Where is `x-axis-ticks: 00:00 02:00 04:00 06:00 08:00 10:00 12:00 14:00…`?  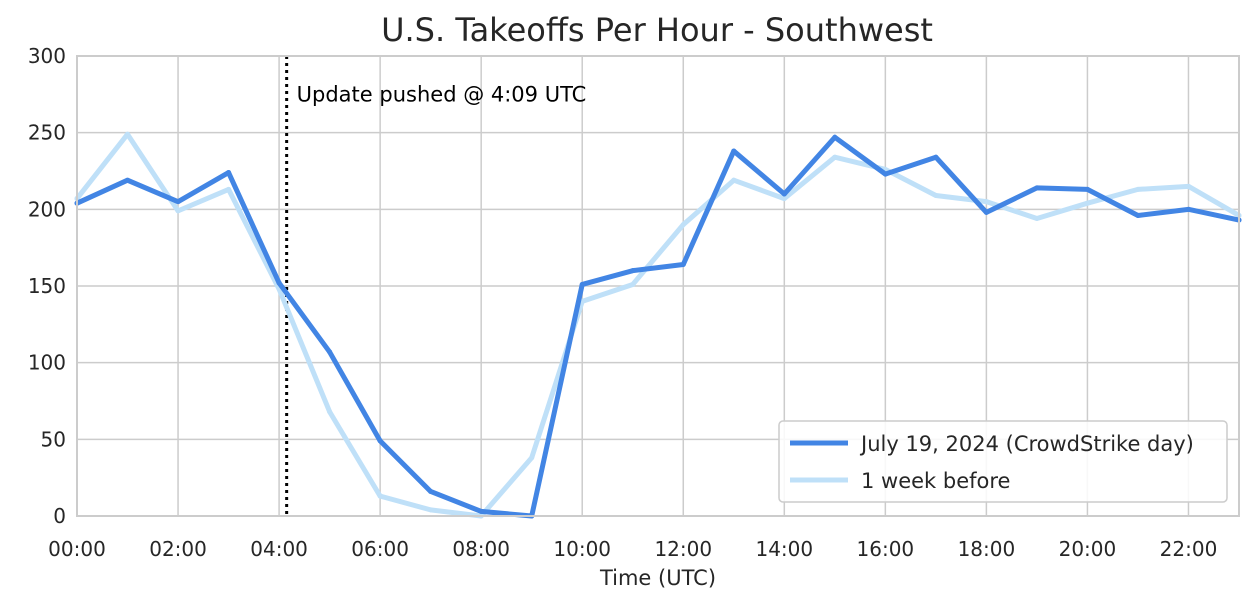 x-axis-ticks: 00:00 02:00 04:00 06:00 08:00 10:00 12:00 14:00… is located at coordinates (632, 549).